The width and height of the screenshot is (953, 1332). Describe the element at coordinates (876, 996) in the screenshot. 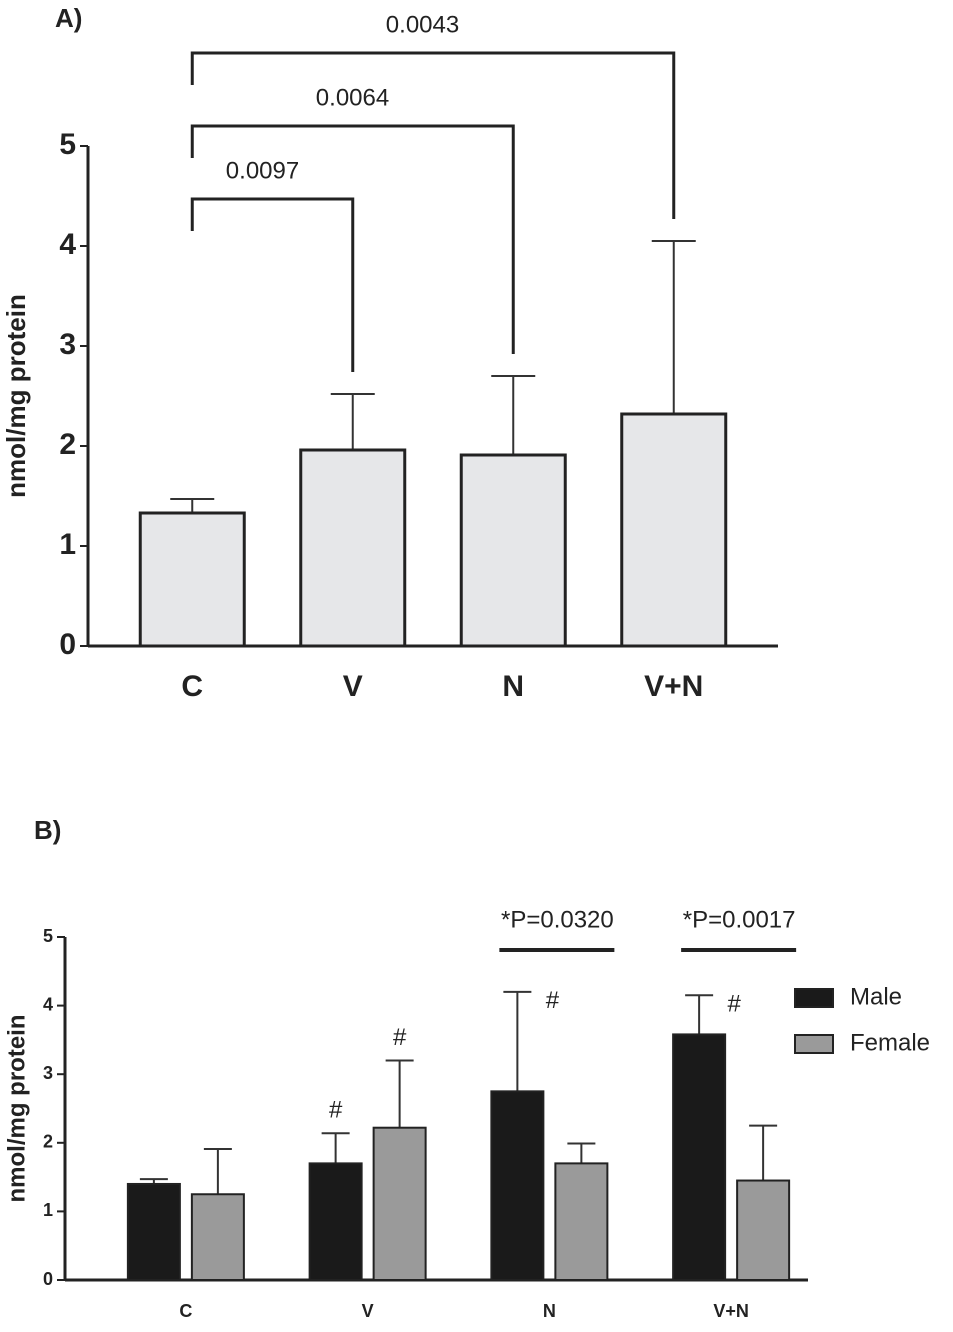

I see `legend-label: Male` at that location.